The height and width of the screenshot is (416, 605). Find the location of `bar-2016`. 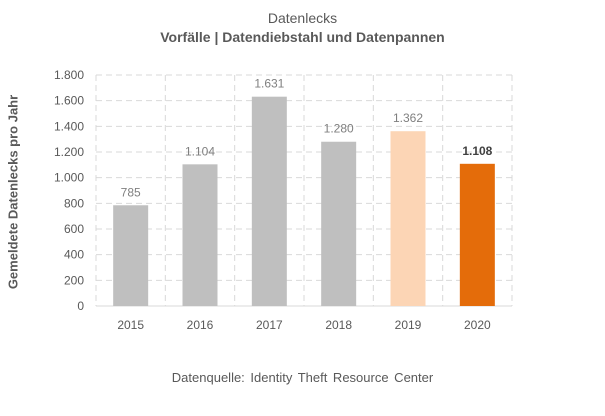

bar-2016 is located at coordinates (200, 235).